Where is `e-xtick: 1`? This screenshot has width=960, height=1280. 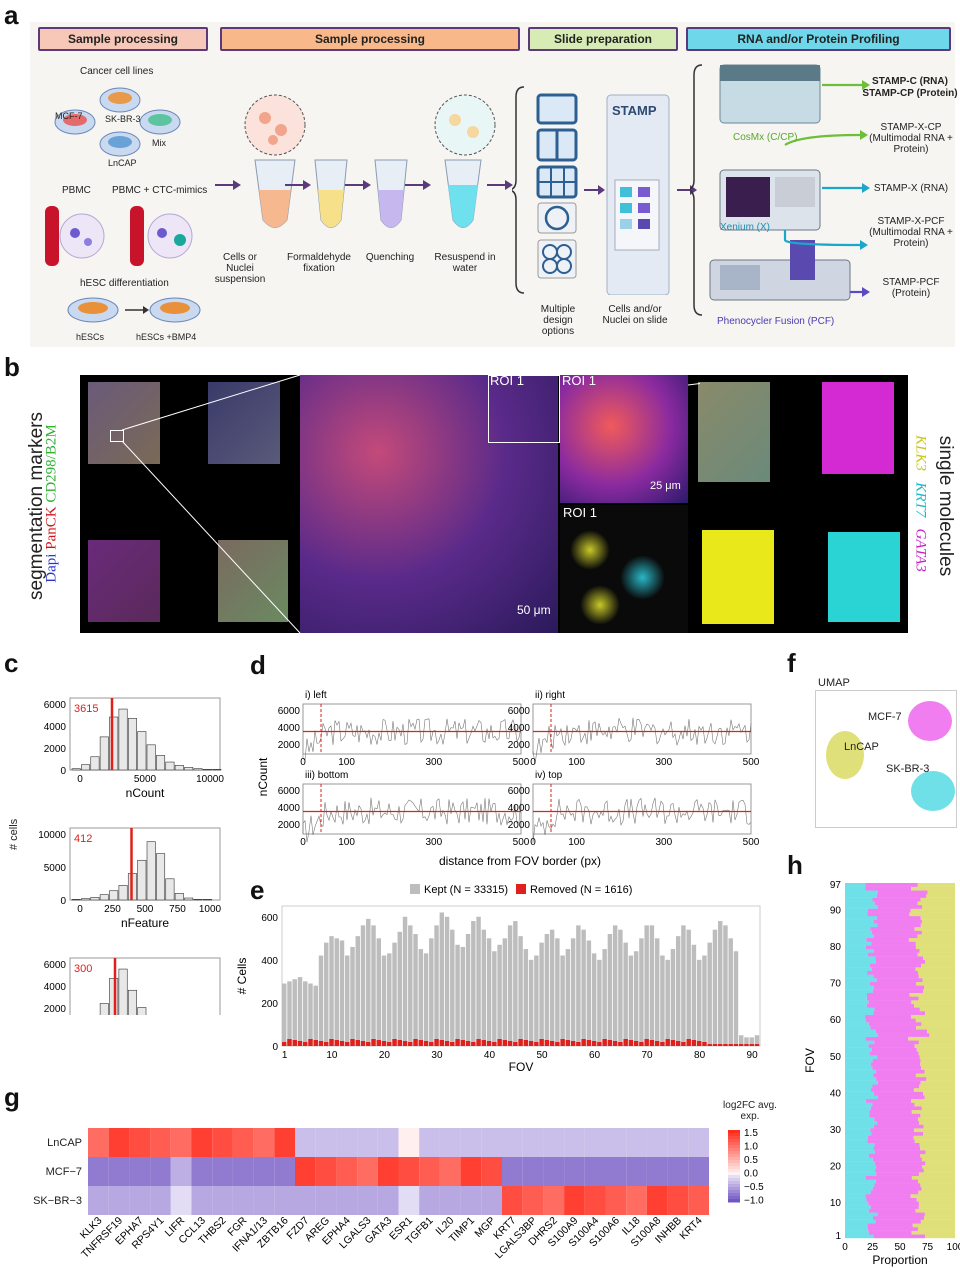
e-xtick: 1 is located at coordinates (285, 1055).